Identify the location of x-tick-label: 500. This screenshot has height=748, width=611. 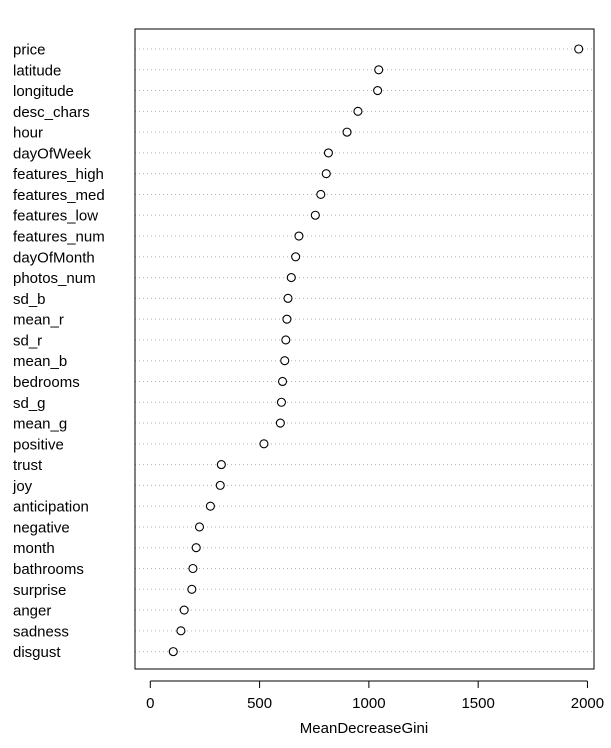
(259, 703).